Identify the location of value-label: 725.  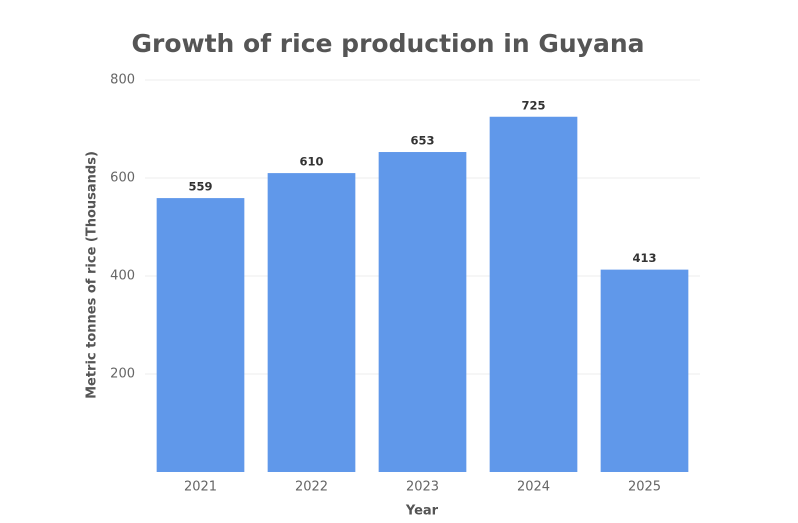
(533, 105).